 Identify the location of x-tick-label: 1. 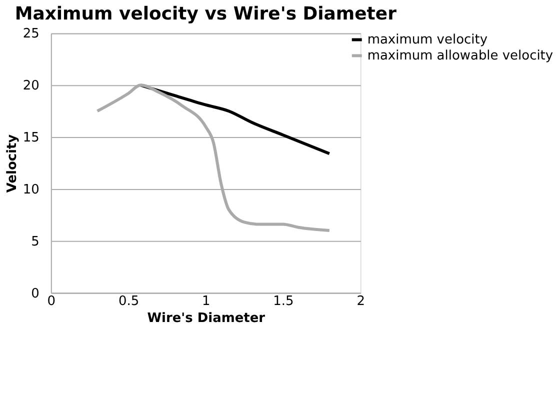
(206, 302).